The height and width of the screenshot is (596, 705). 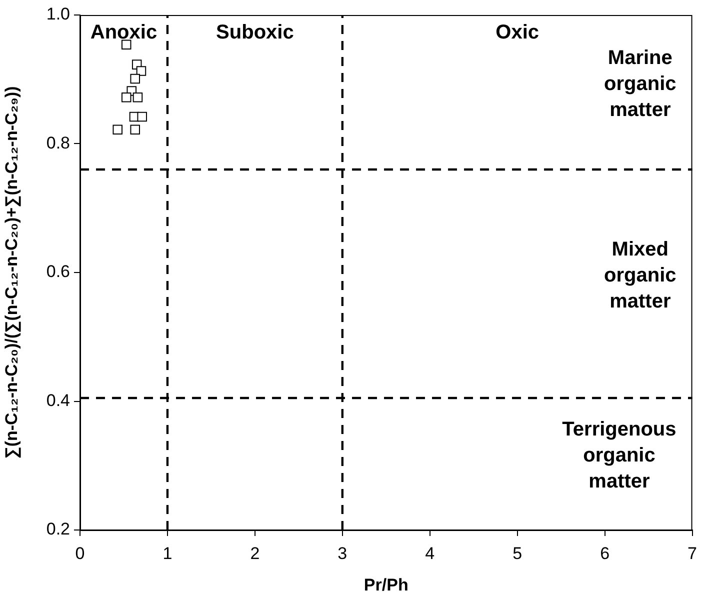 What do you see at coordinates (518, 33) in the screenshot?
I see `annotation: Oxic` at bounding box center [518, 33].